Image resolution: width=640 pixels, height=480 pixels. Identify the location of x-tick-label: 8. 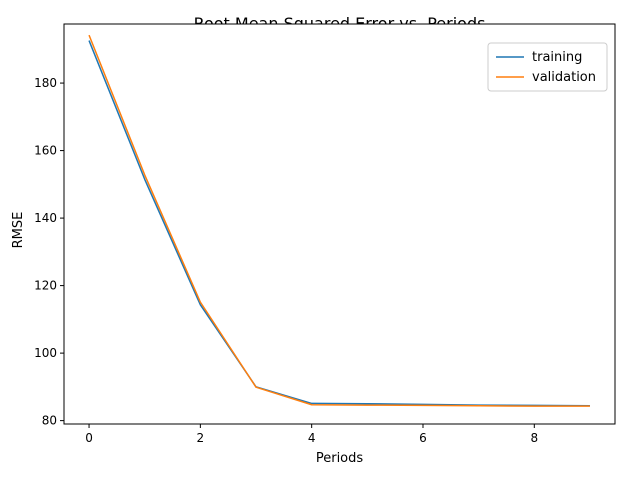
(534, 438).